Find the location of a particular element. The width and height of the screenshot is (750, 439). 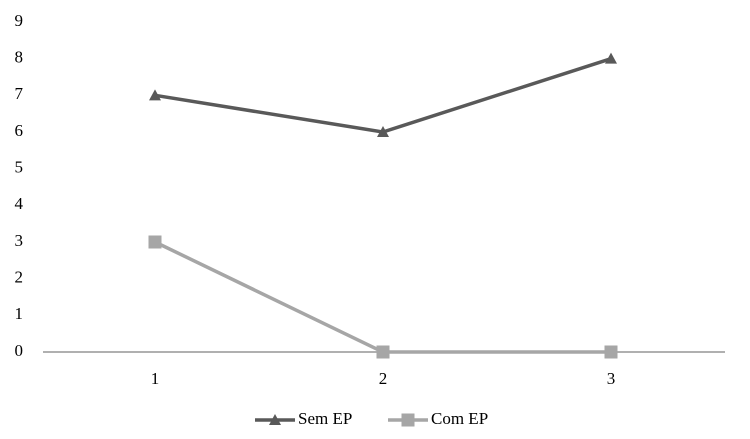

x-tick-label: 1 is located at coordinates (155, 378).